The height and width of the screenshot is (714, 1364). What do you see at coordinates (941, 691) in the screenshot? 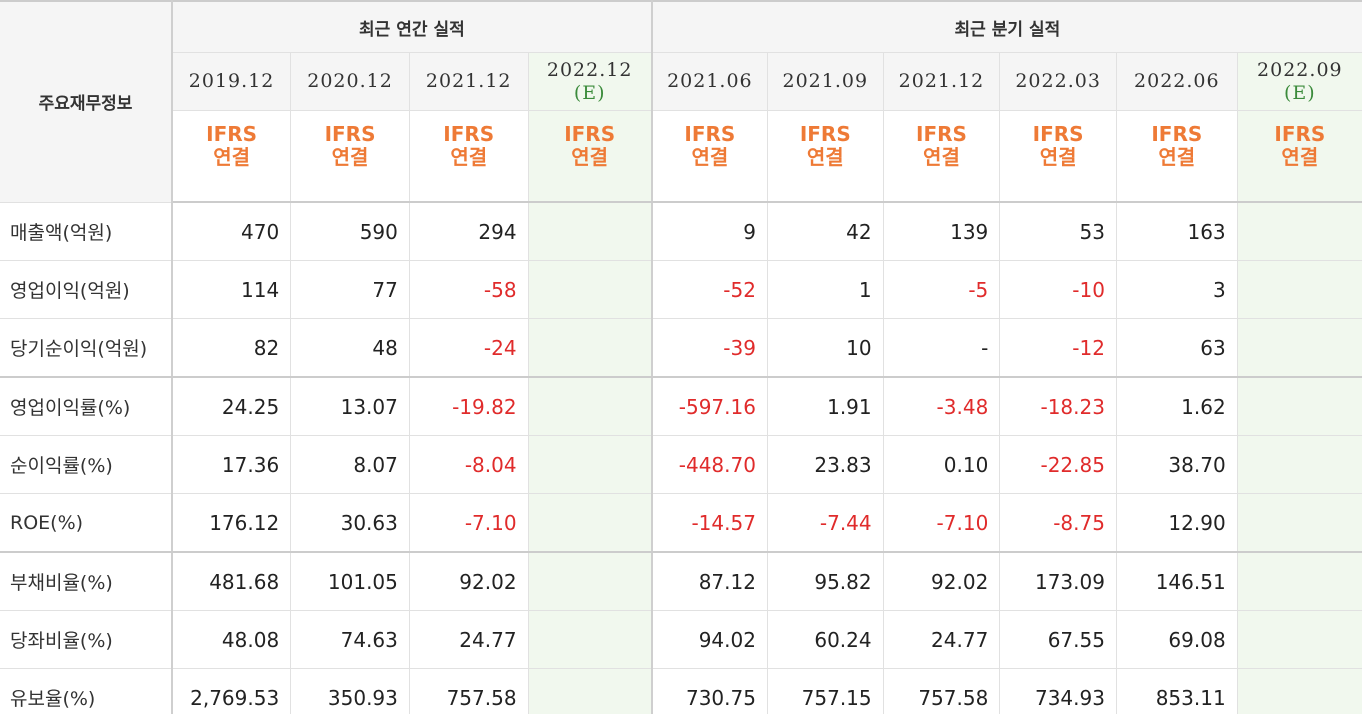
I see `table-cell: 757.58` at bounding box center [941, 691].